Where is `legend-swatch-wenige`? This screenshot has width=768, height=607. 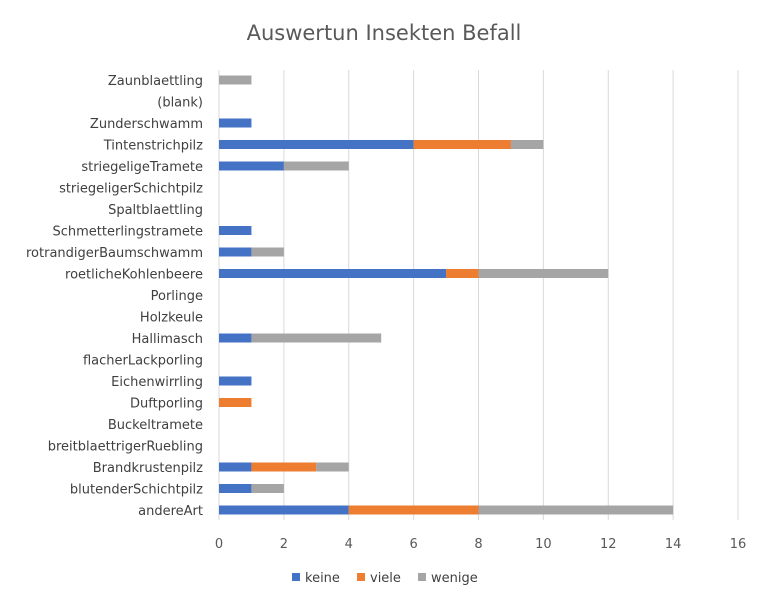 legend-swatch-wenige is located at coordinates (422, 577).